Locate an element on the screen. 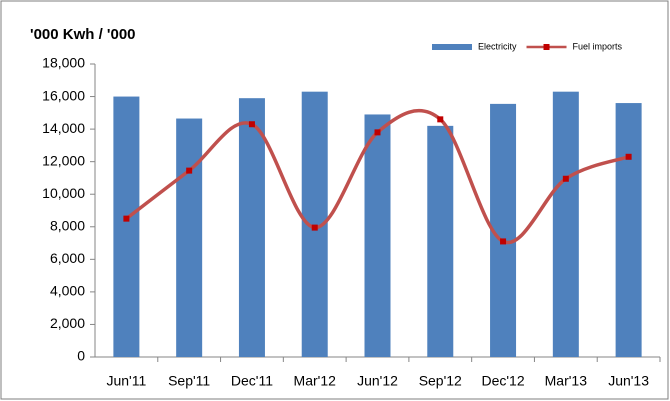 Image resolution: width=670 pixels, height=401 pixels. legend-swatch is located at coordinates (452, 47).